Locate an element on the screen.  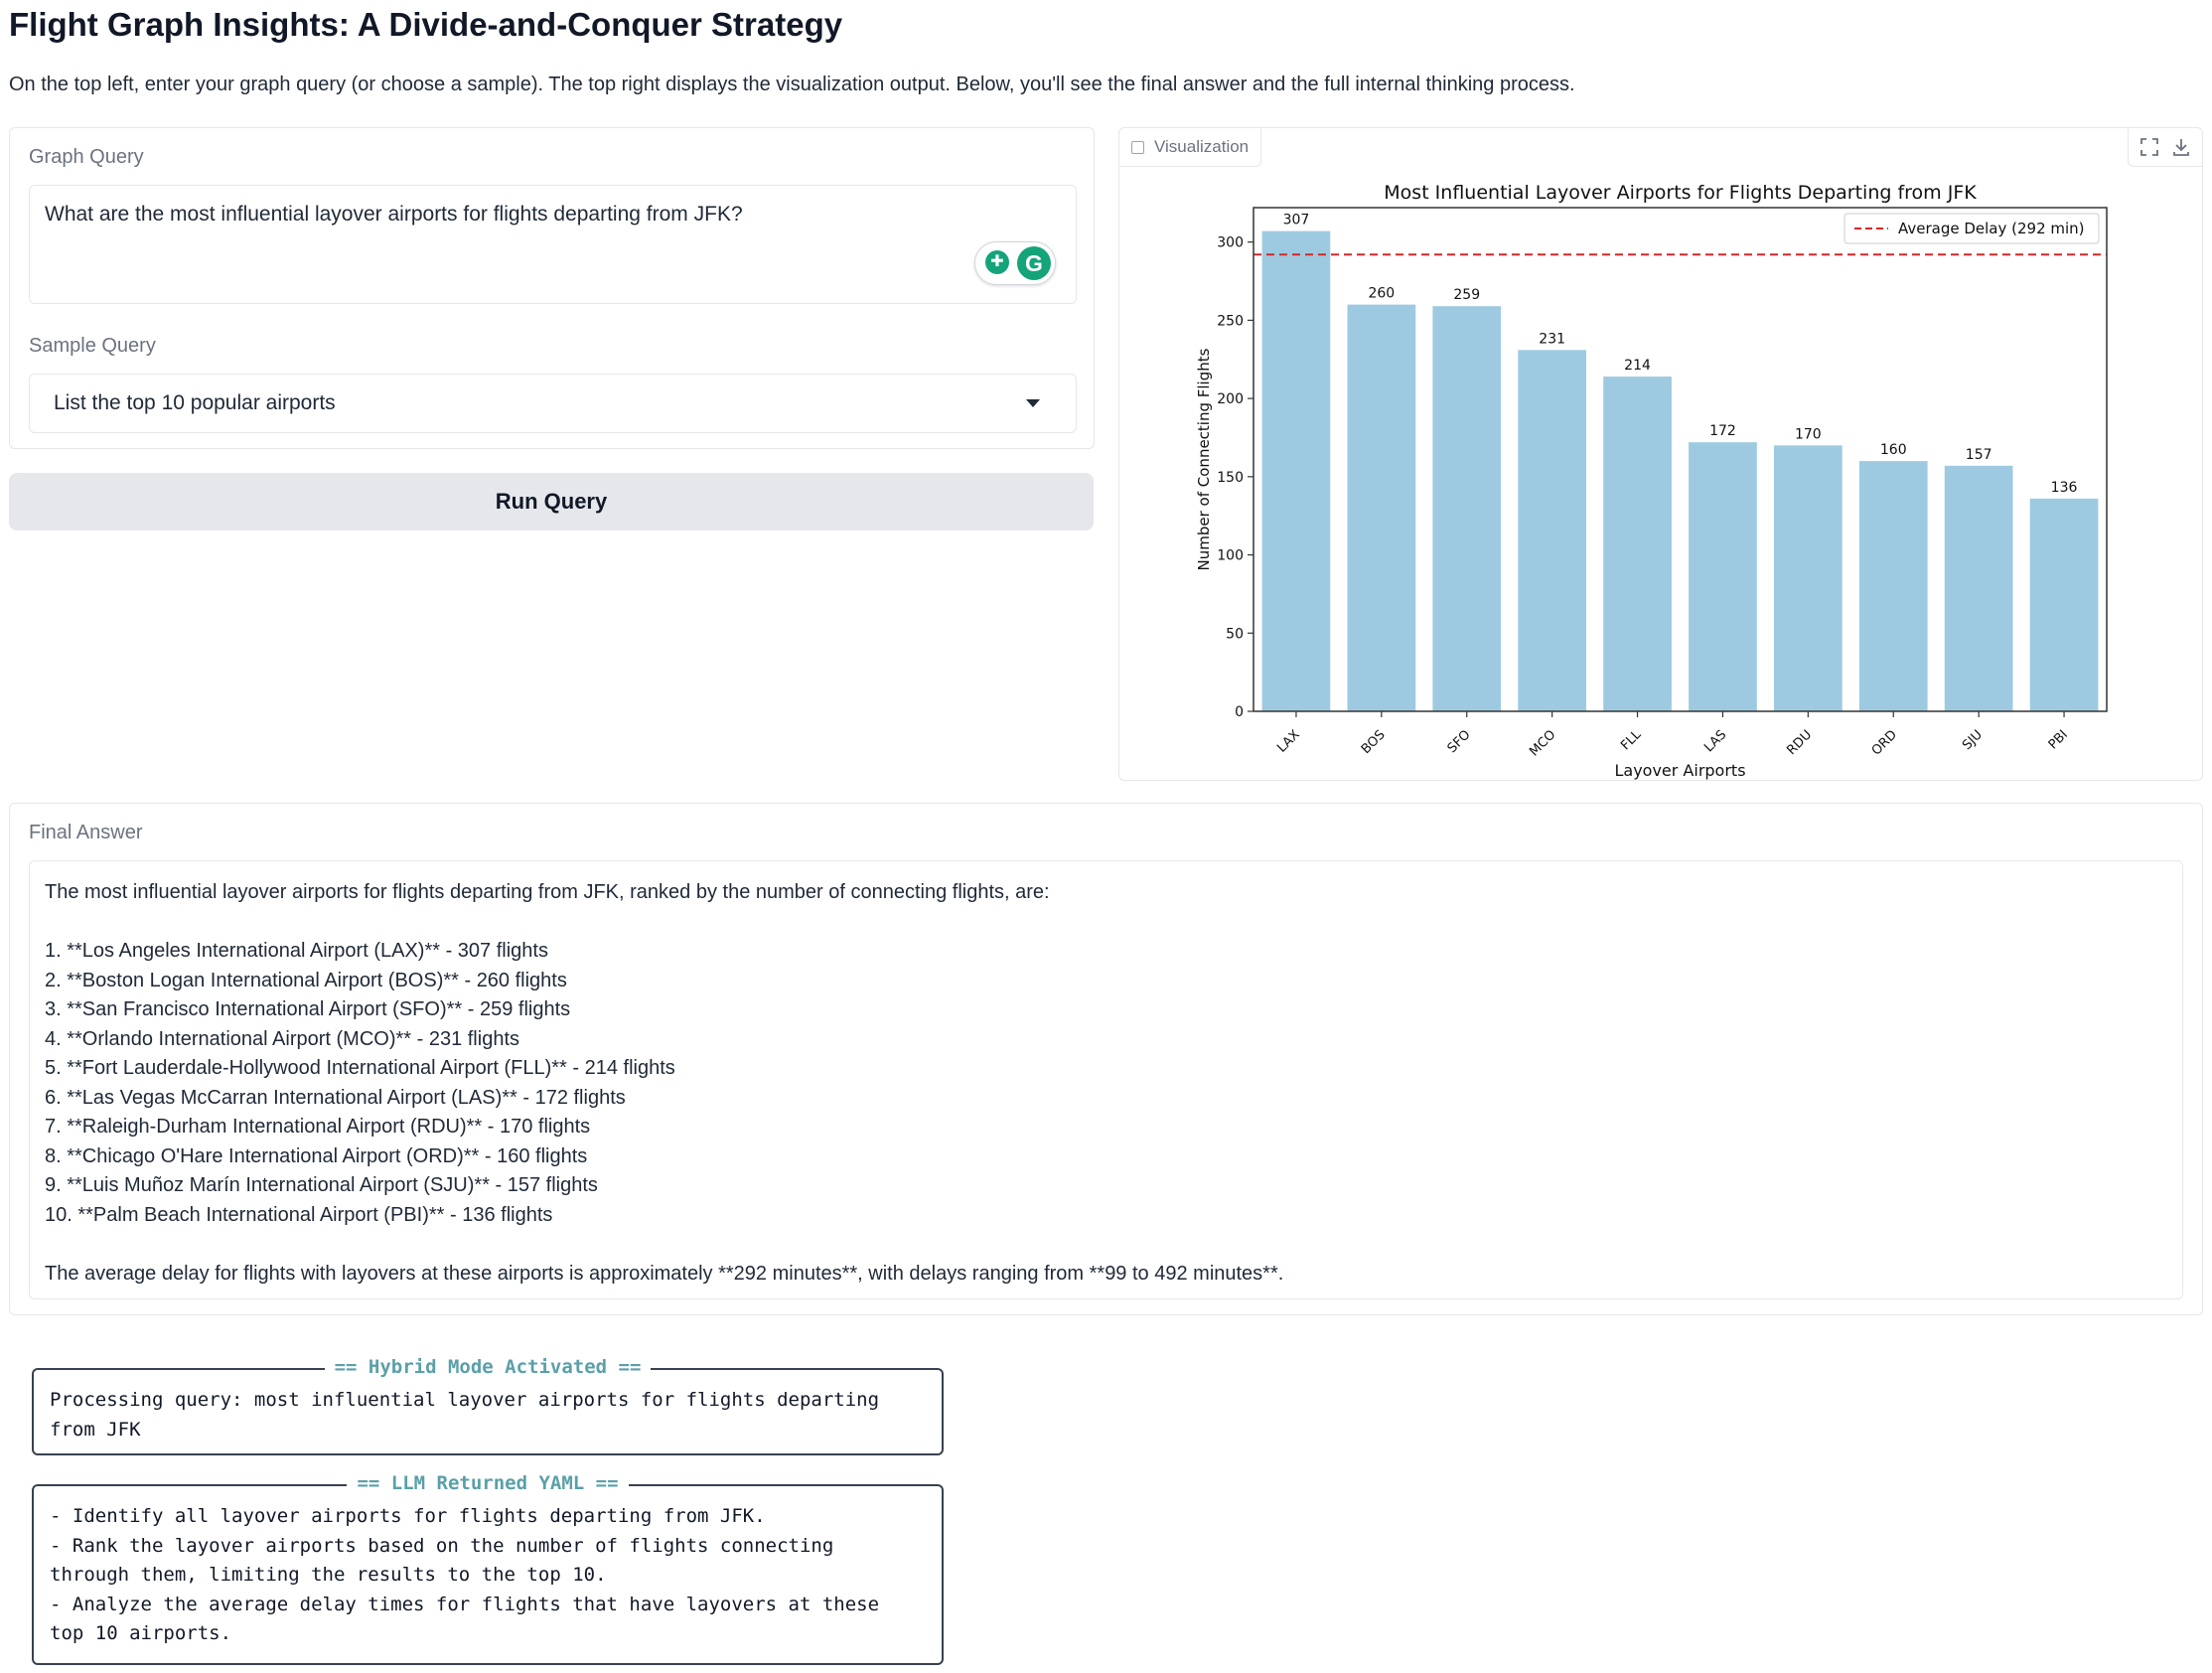
log-line: from JFK is located at coordinates (96, 1429).